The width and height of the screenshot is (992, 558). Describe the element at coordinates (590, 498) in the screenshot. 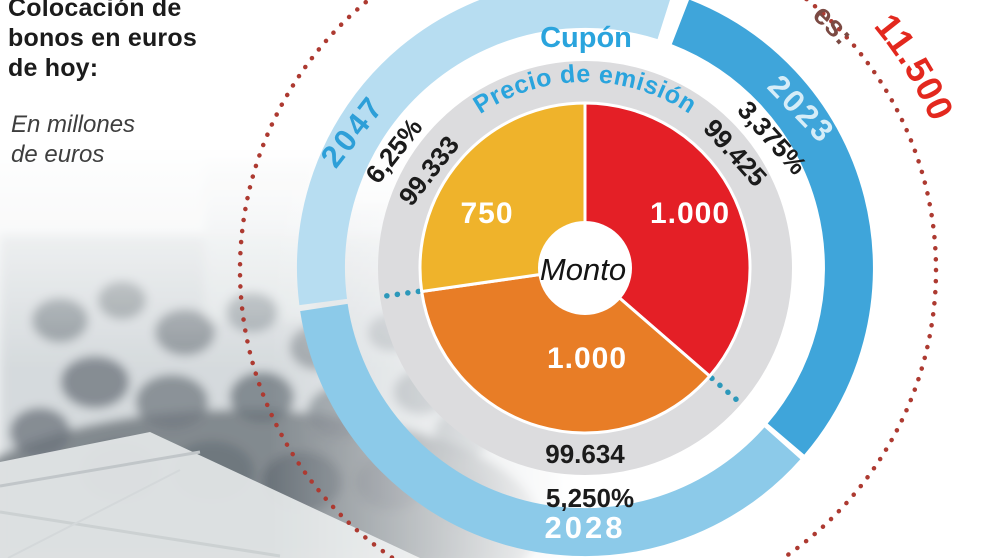

I see `cupon-value-2028: 5,250%` at that location.